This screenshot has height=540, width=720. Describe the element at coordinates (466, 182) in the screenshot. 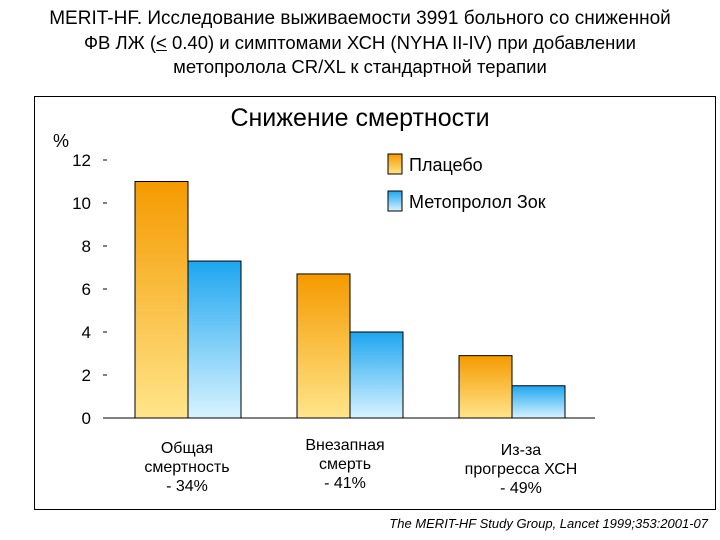

I see `legend: Плацебо Метопролол Зок` at that location.